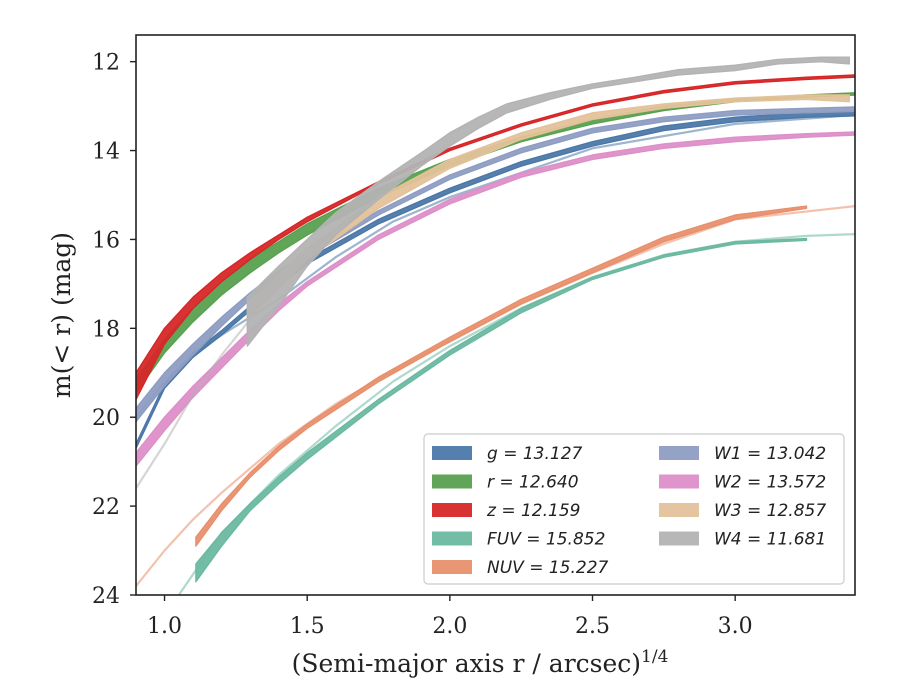 This screenshot has width=900, height=700. What do you see at coordinates (770, 511) in the screenshot?
I see `legend-label: W3 = 12.857` at bounding box center [770, 511].